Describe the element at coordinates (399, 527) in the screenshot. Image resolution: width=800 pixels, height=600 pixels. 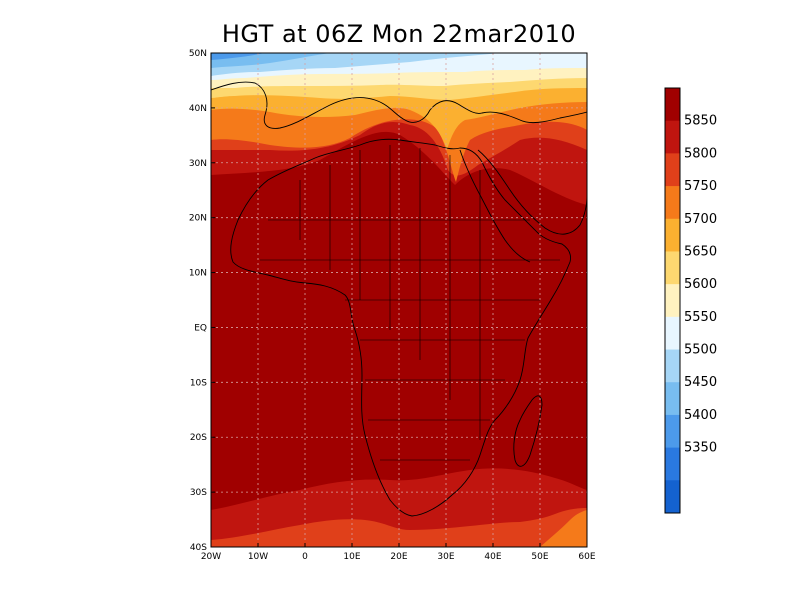
I see `band-5750-5800-south` at that location.